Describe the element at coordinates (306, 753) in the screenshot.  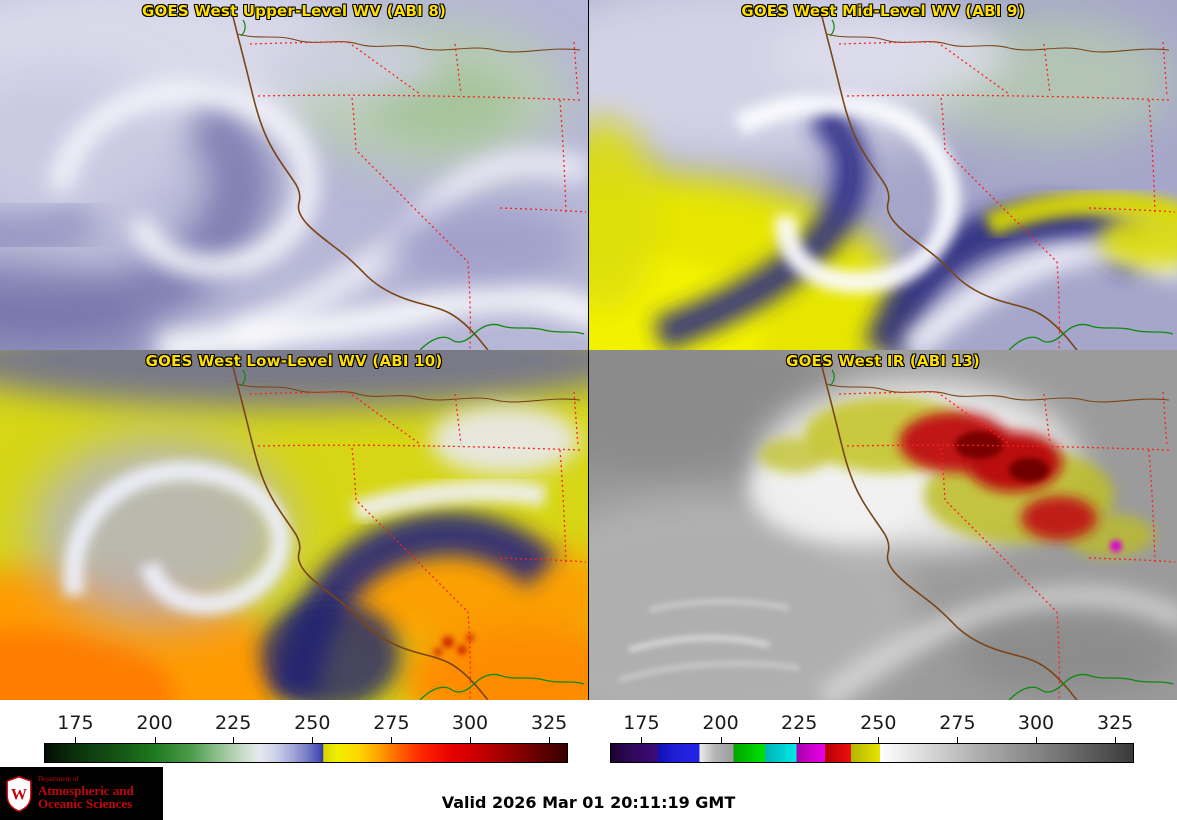
I see `wv-colorbar-gradient` at that location.